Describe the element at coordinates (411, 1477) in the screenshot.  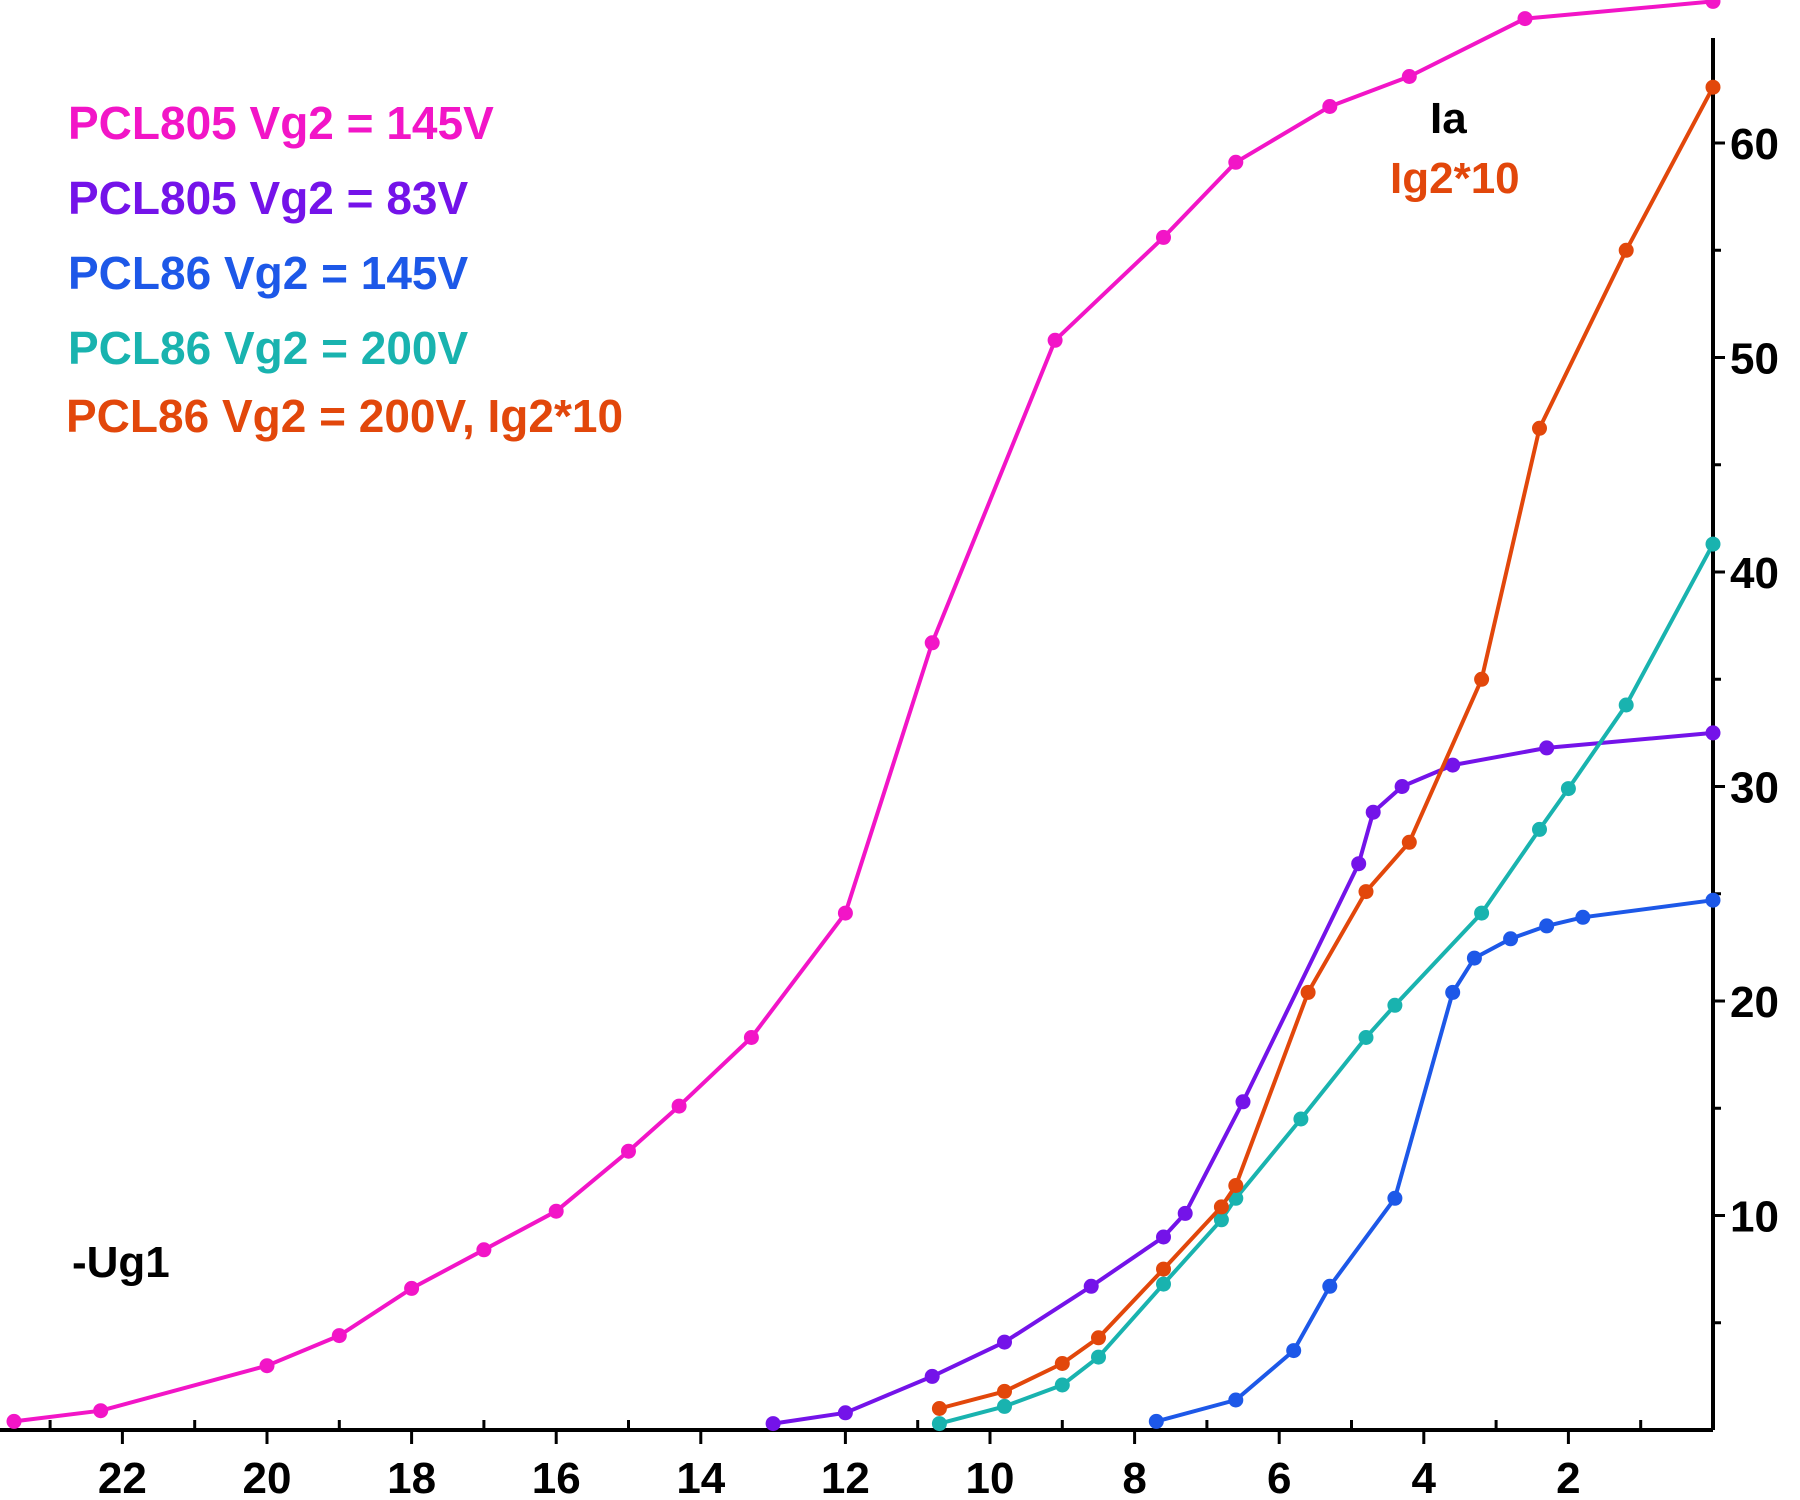
I see `x-tick-label: 18` at that location.